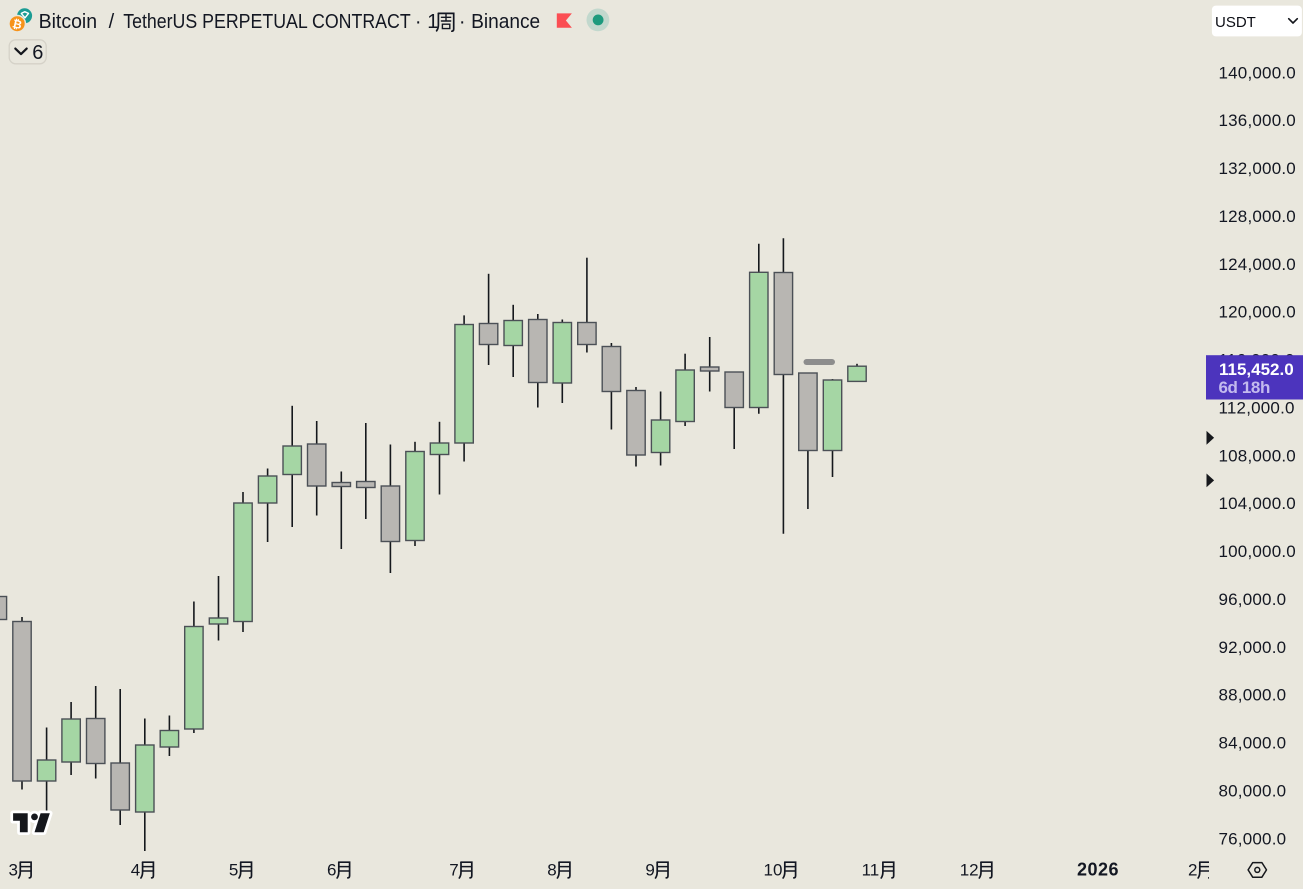 This screenshot has width=1303, height=889. I want to click on svg-text: 128,000.0, so click(1257, 216).